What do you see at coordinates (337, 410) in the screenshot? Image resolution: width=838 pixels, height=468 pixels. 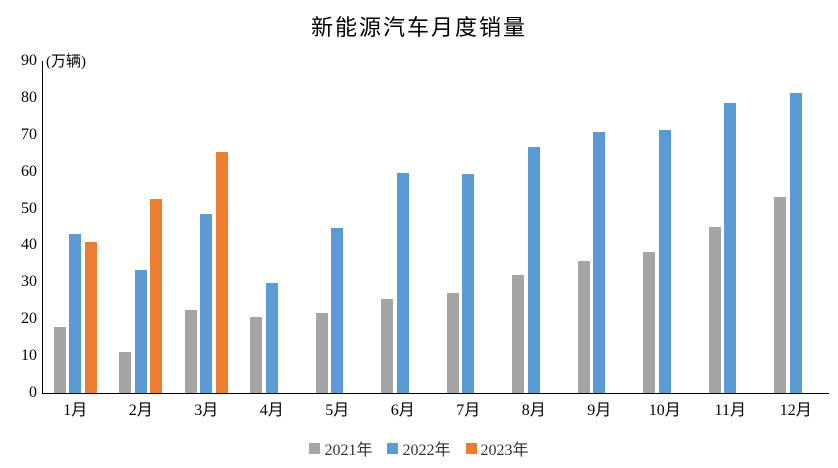 I see `x-axis-label: 5月` at bounding box center [337, 410].